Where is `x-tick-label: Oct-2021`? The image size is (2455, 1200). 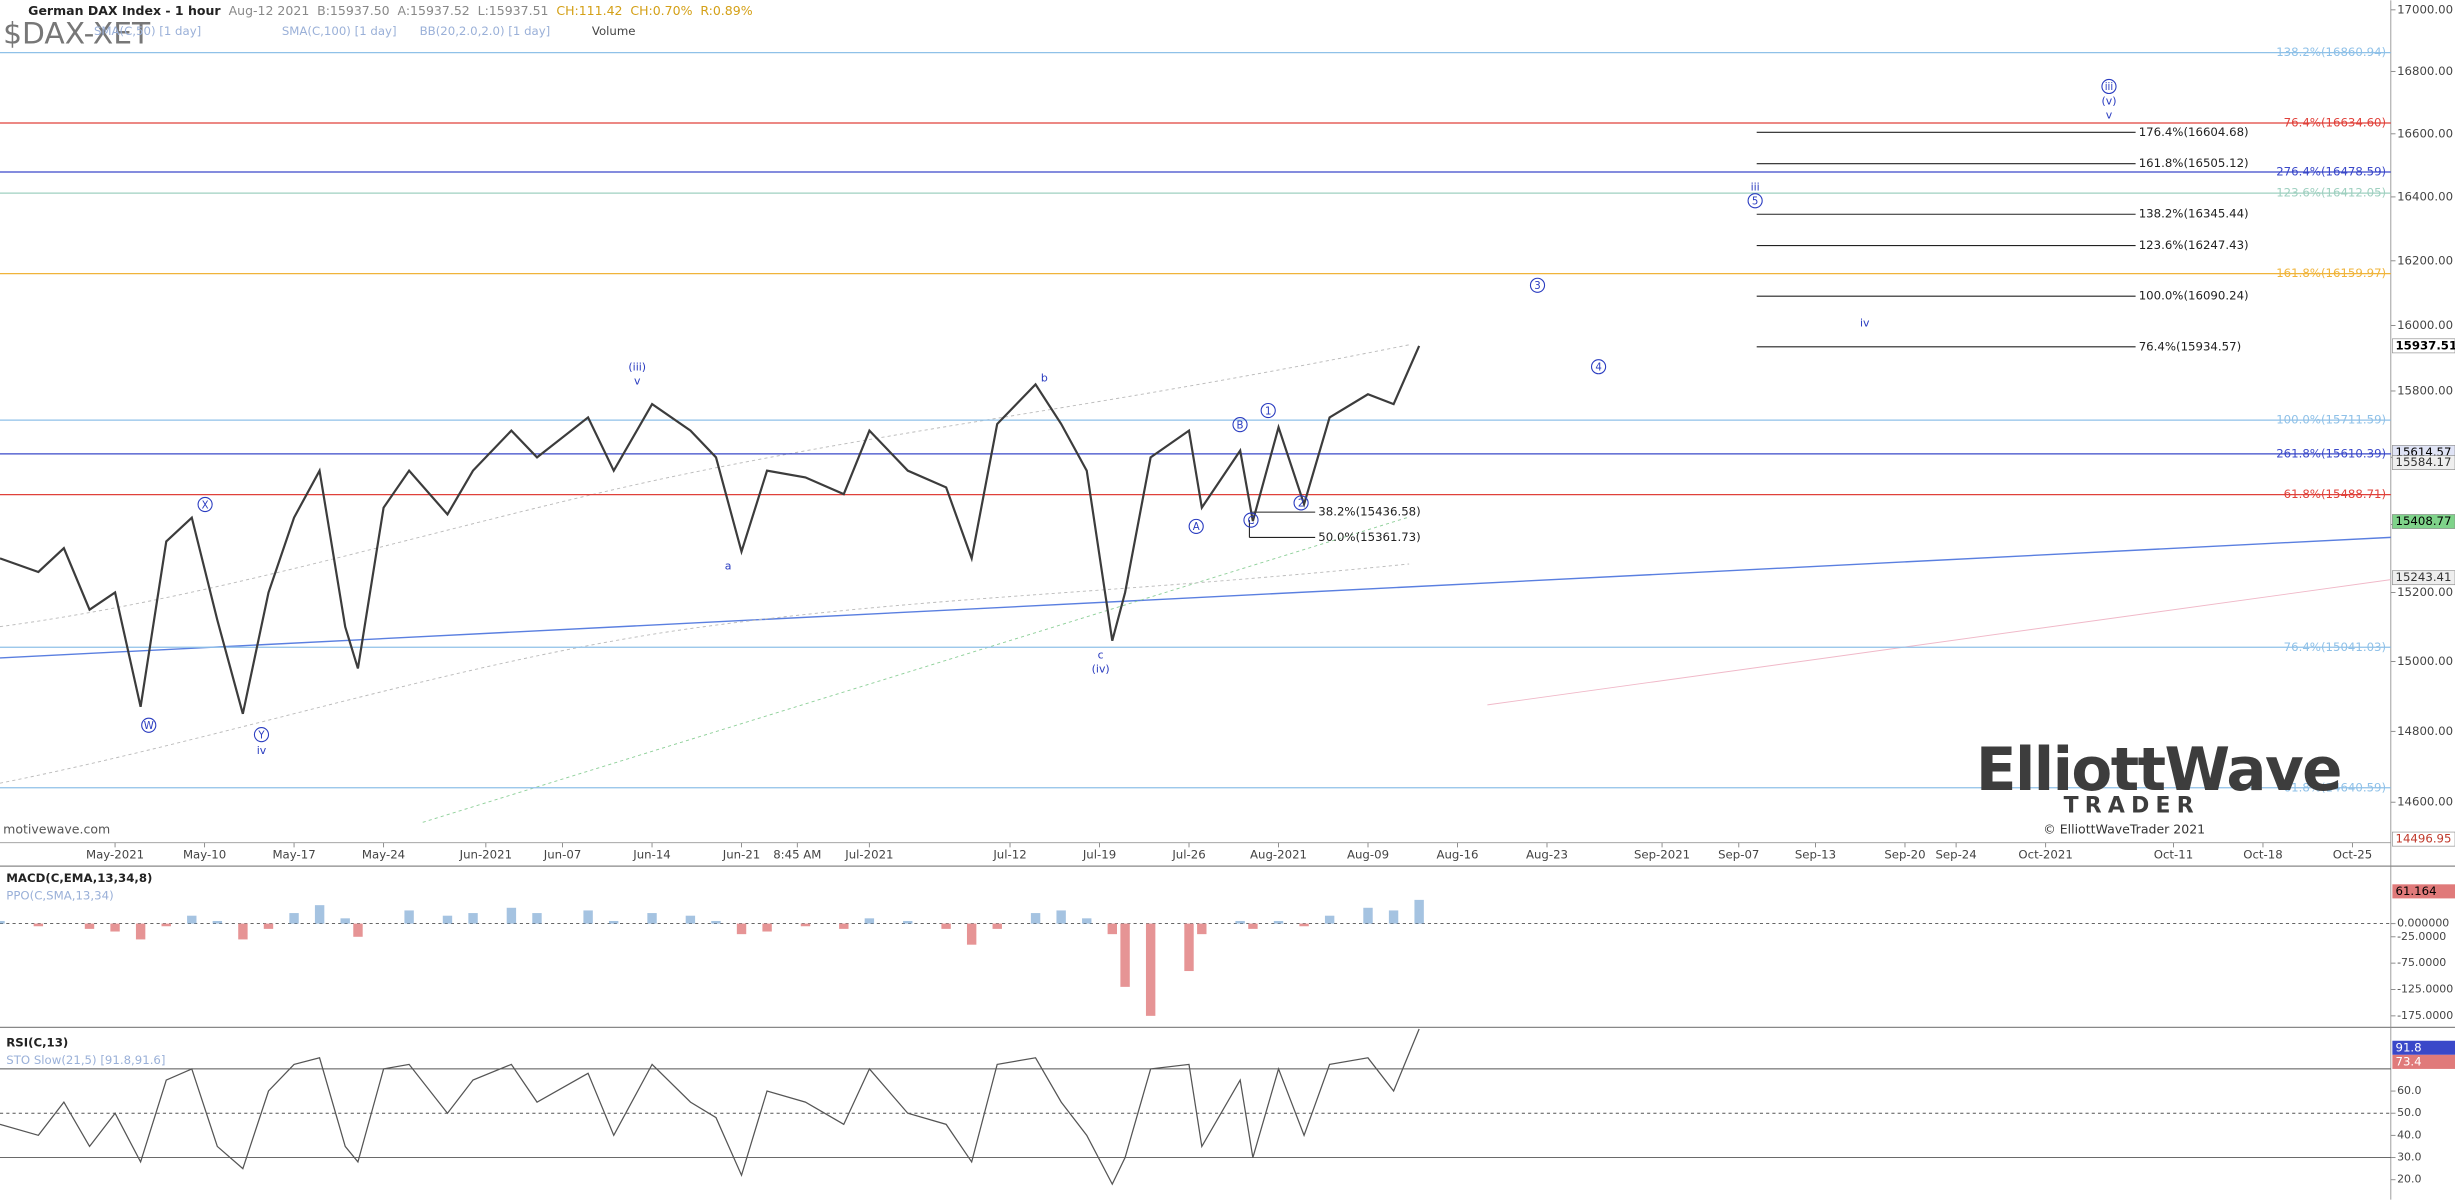 x-tick-label: Oct-2021 is located at coordinates (2045, 855).